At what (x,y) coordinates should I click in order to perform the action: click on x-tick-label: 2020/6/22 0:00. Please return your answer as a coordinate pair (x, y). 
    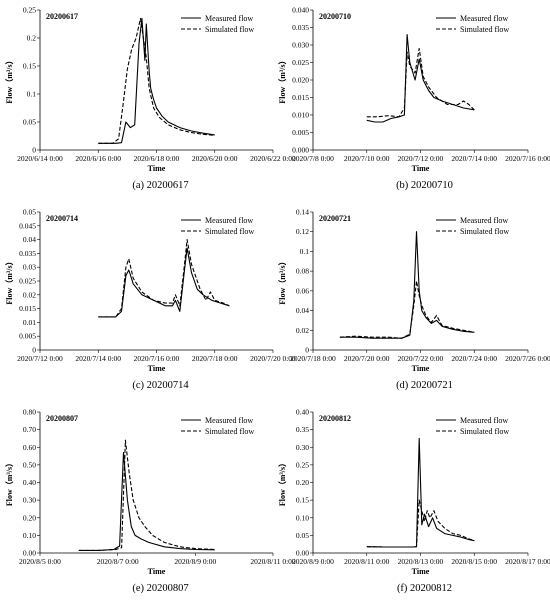
    Looking at the image, I should click on (273, 158).